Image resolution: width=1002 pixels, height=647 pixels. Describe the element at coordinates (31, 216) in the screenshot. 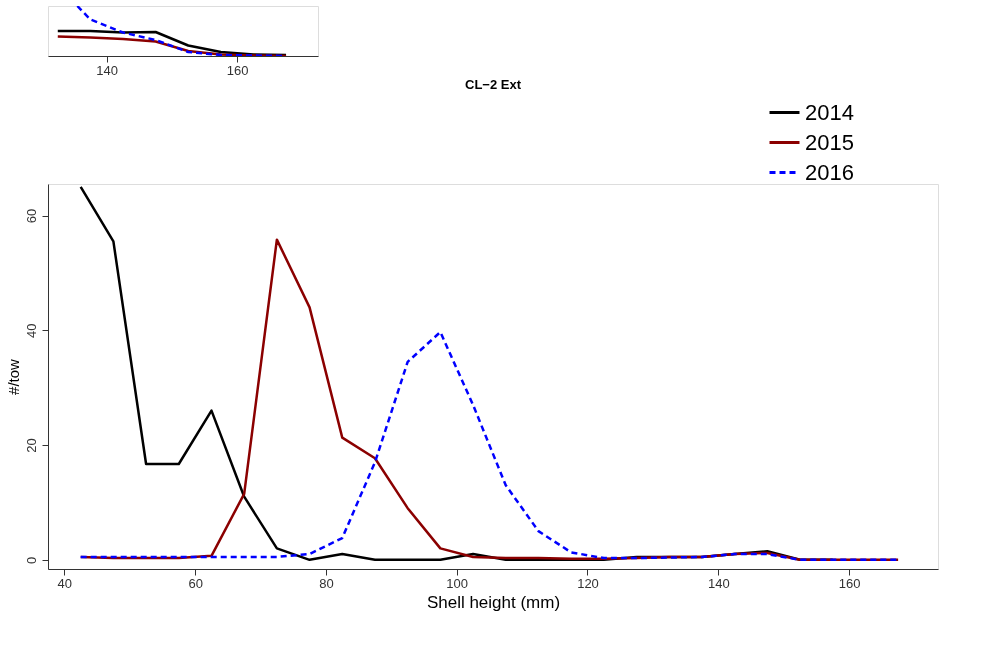

I see `y-tick-label: 60` at that location.